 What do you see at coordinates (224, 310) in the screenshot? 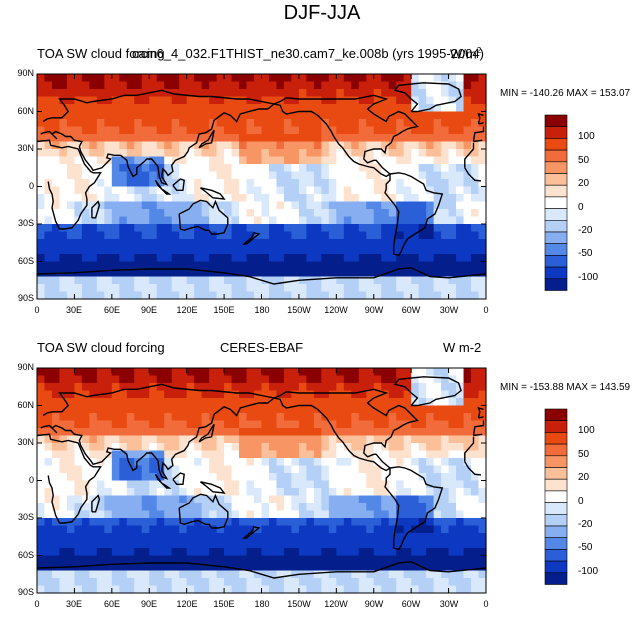
I see `lon-label: 150E` at bounding box center [224, 310].